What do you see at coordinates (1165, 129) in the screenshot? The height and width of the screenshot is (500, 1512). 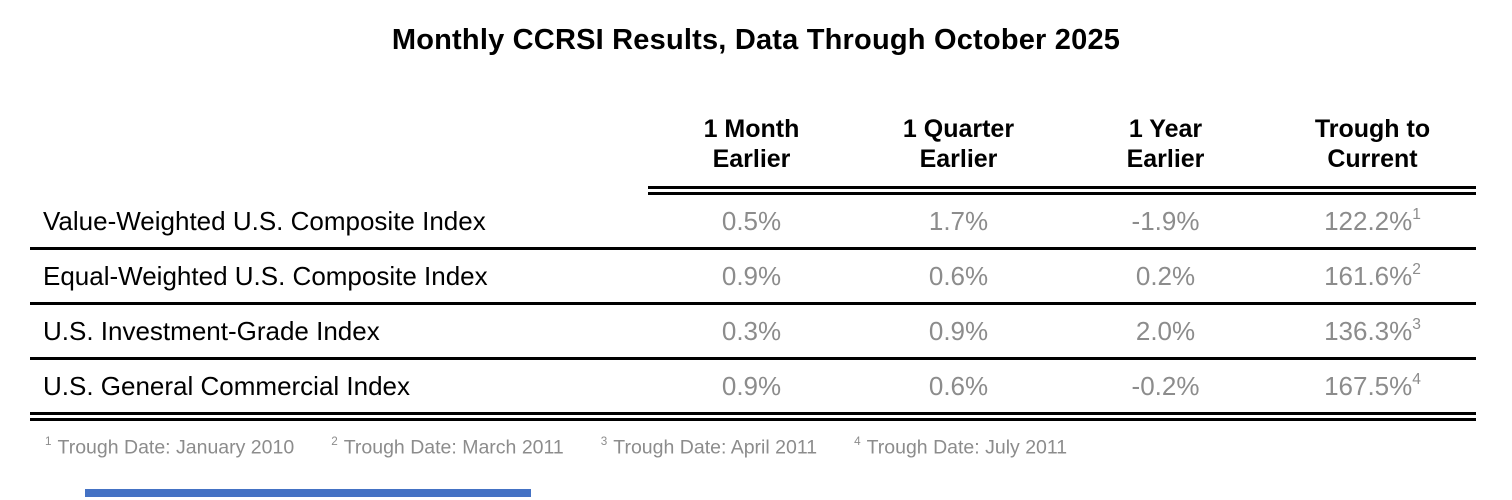 I see `column-header-line: 1 Year` at bounding box center [1165, 129].